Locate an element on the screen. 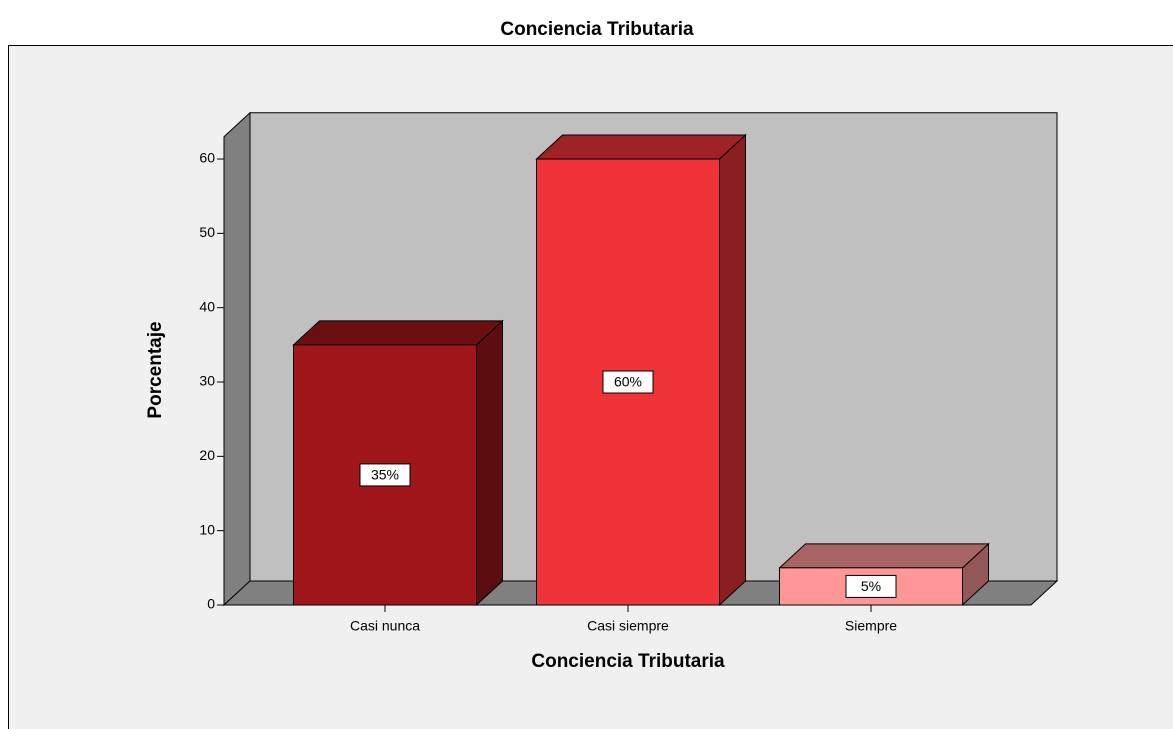 This screenshot has height=729, width=1173. side-wall is located at coordinates (237, 359).